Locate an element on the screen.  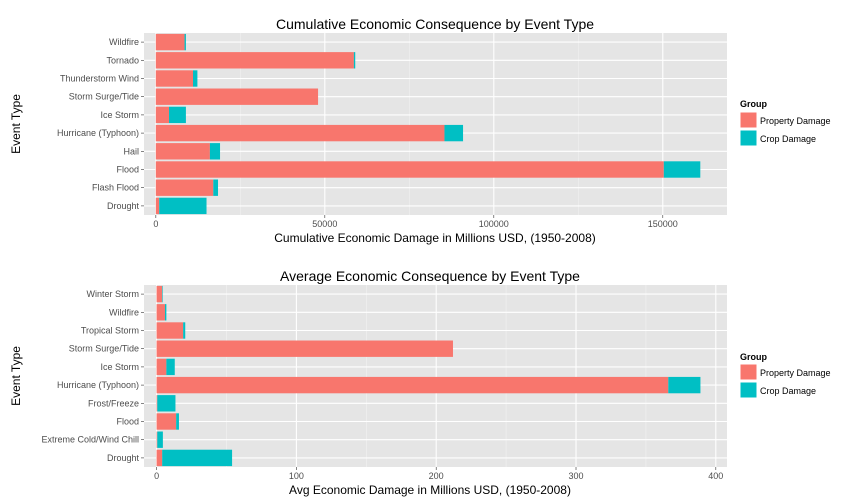
average-bar-tropical-storm-property is located at coordinates (170, 330).